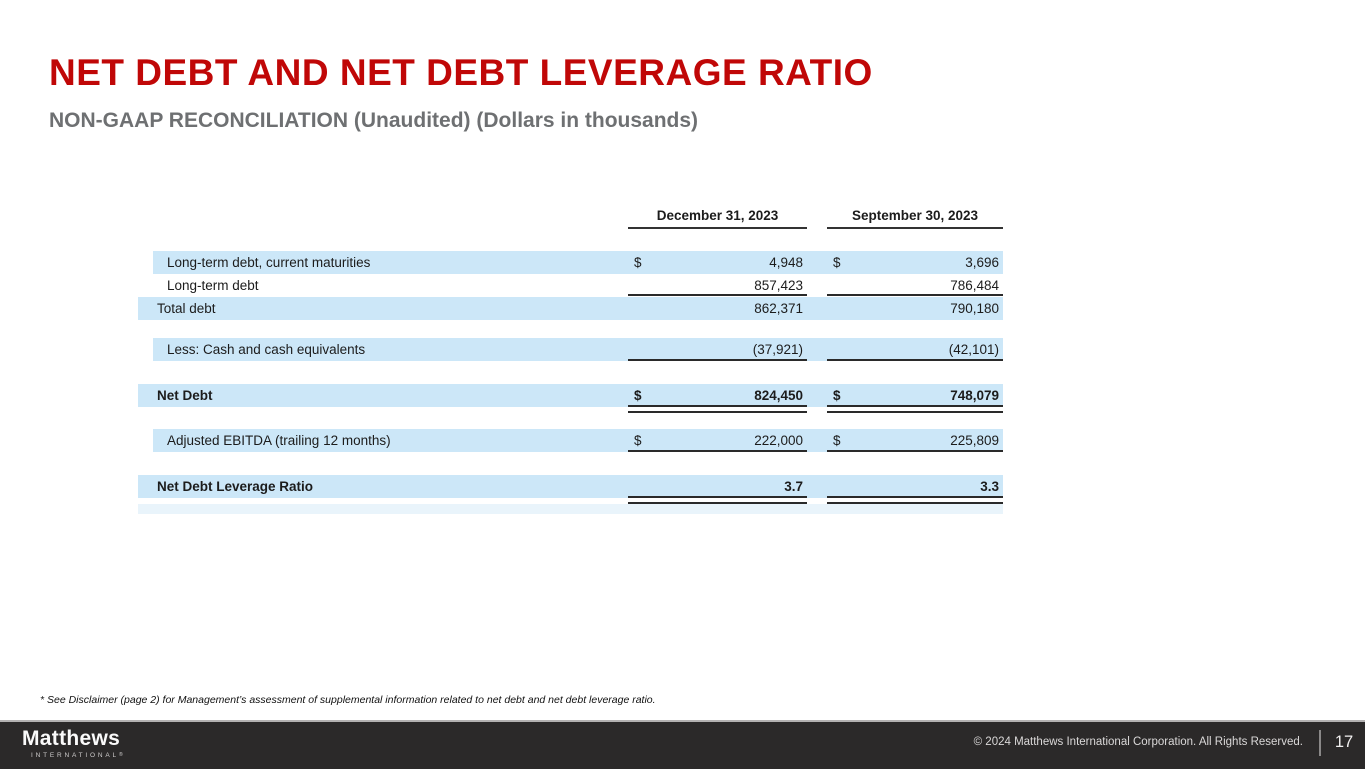 This screenshot has height=769, width=1365. I want to click on page-number-divider, so click(1320, 743).